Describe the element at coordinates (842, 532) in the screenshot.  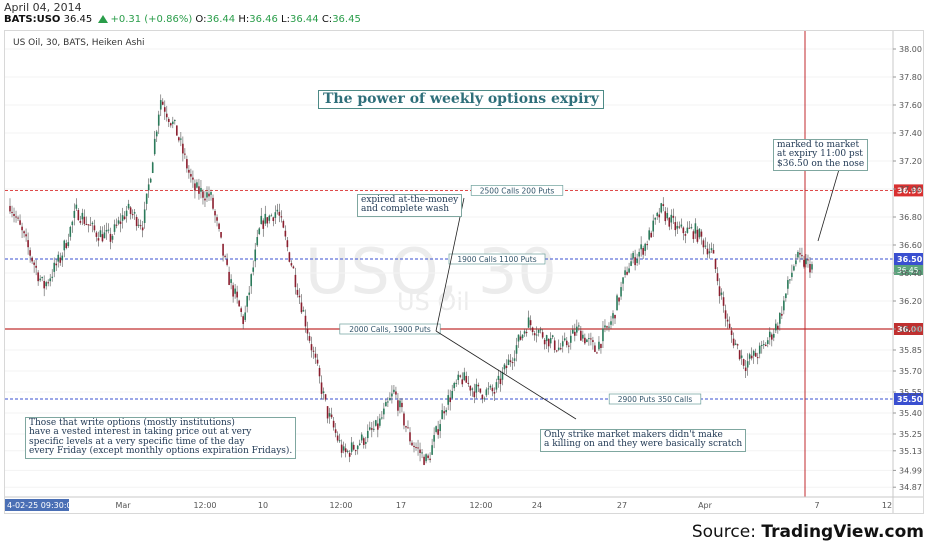
I see `source-brand: TradingView.com` at that location.